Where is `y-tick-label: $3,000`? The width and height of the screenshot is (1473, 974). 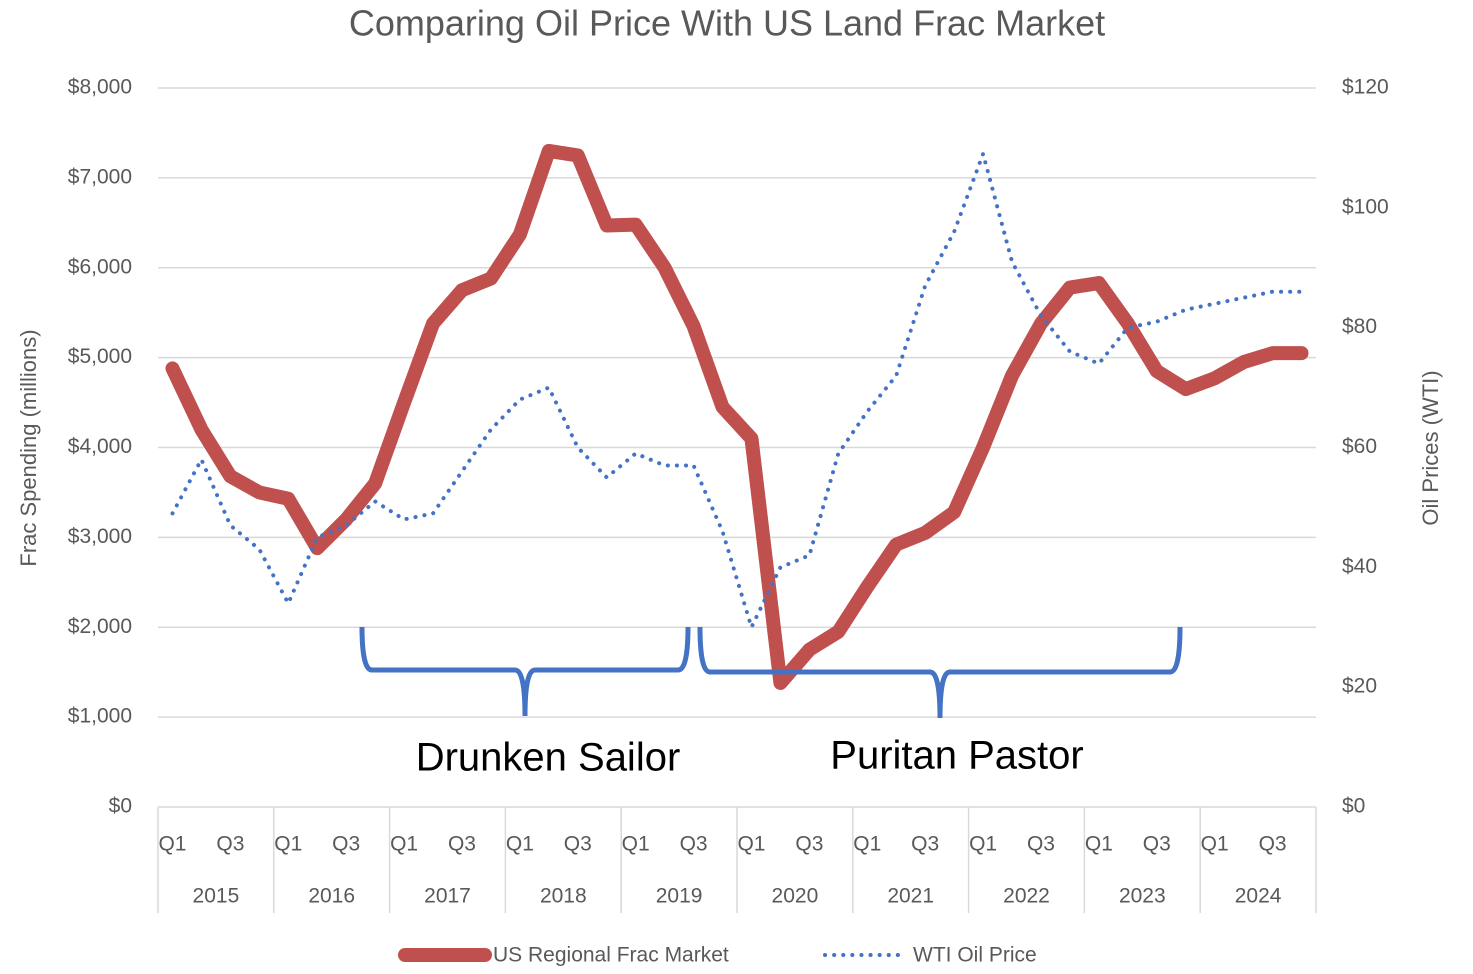 y-tick-label: $3,000 is located at coordinates (100, 536).